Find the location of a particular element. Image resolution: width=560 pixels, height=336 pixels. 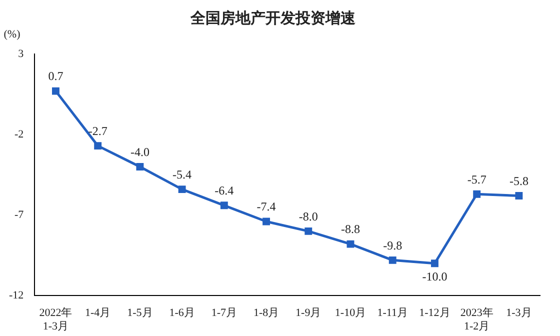

x-tick-label: 1-8月 is located at coordinates (266, 313).